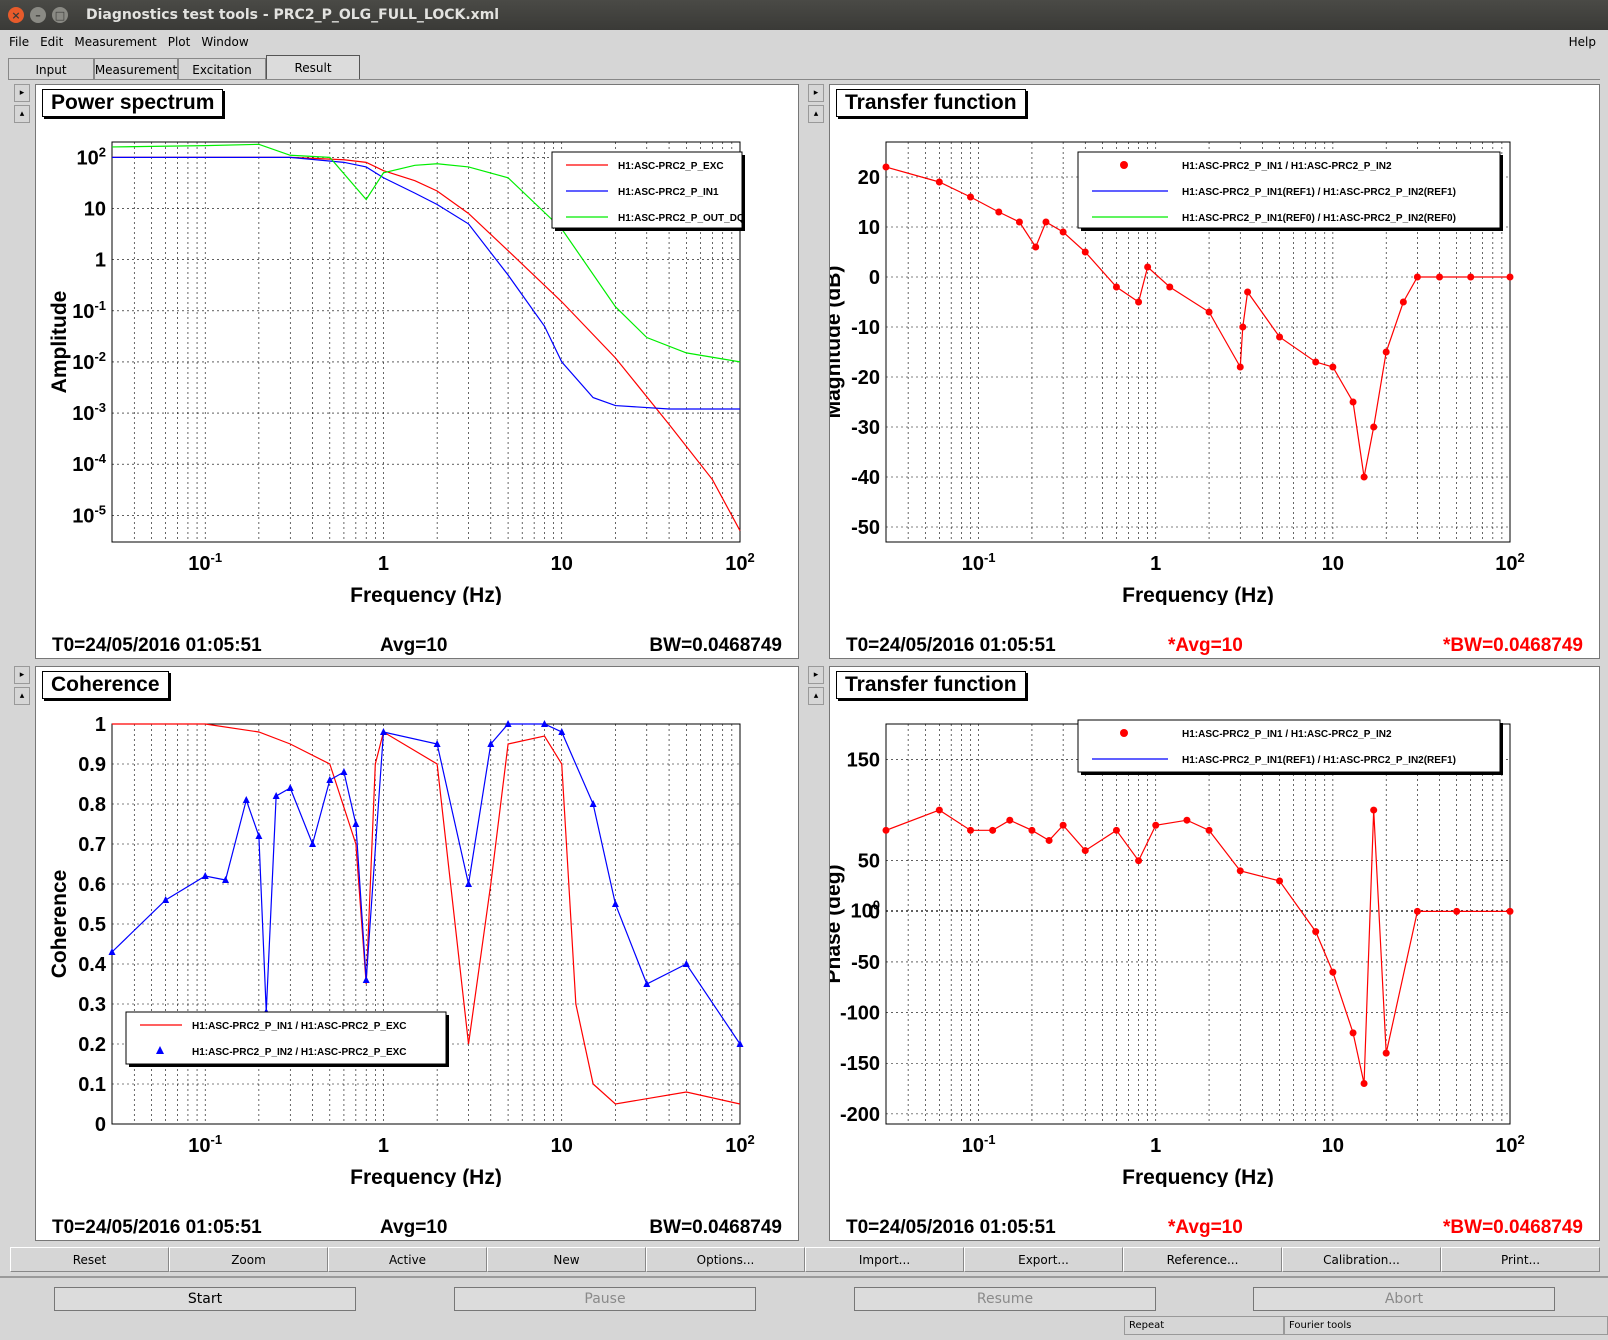  What do you see at coordinates (1404, 1299) in the screenshot?
I see `abort-button: Abort` at bounding box center [1404, 1299].